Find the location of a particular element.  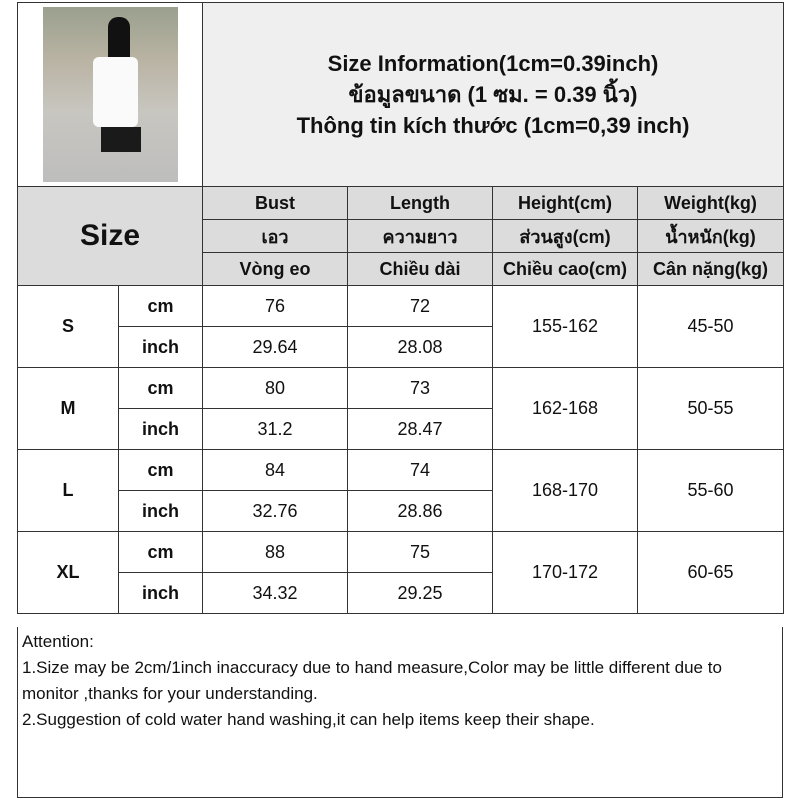

header-bust-en: Bust is located at coordinates (275, 203).